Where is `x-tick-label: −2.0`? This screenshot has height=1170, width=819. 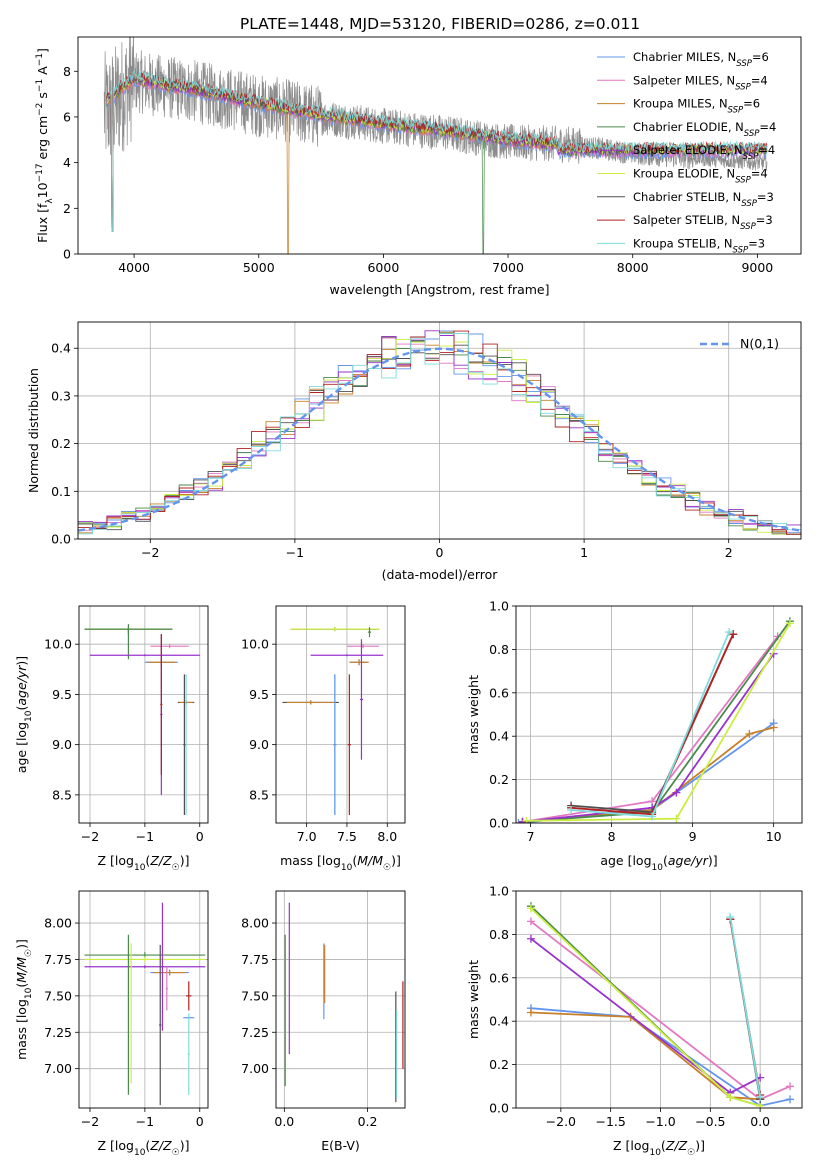 x-tick-label: −2.0 is located at coordinates (561, 1121).